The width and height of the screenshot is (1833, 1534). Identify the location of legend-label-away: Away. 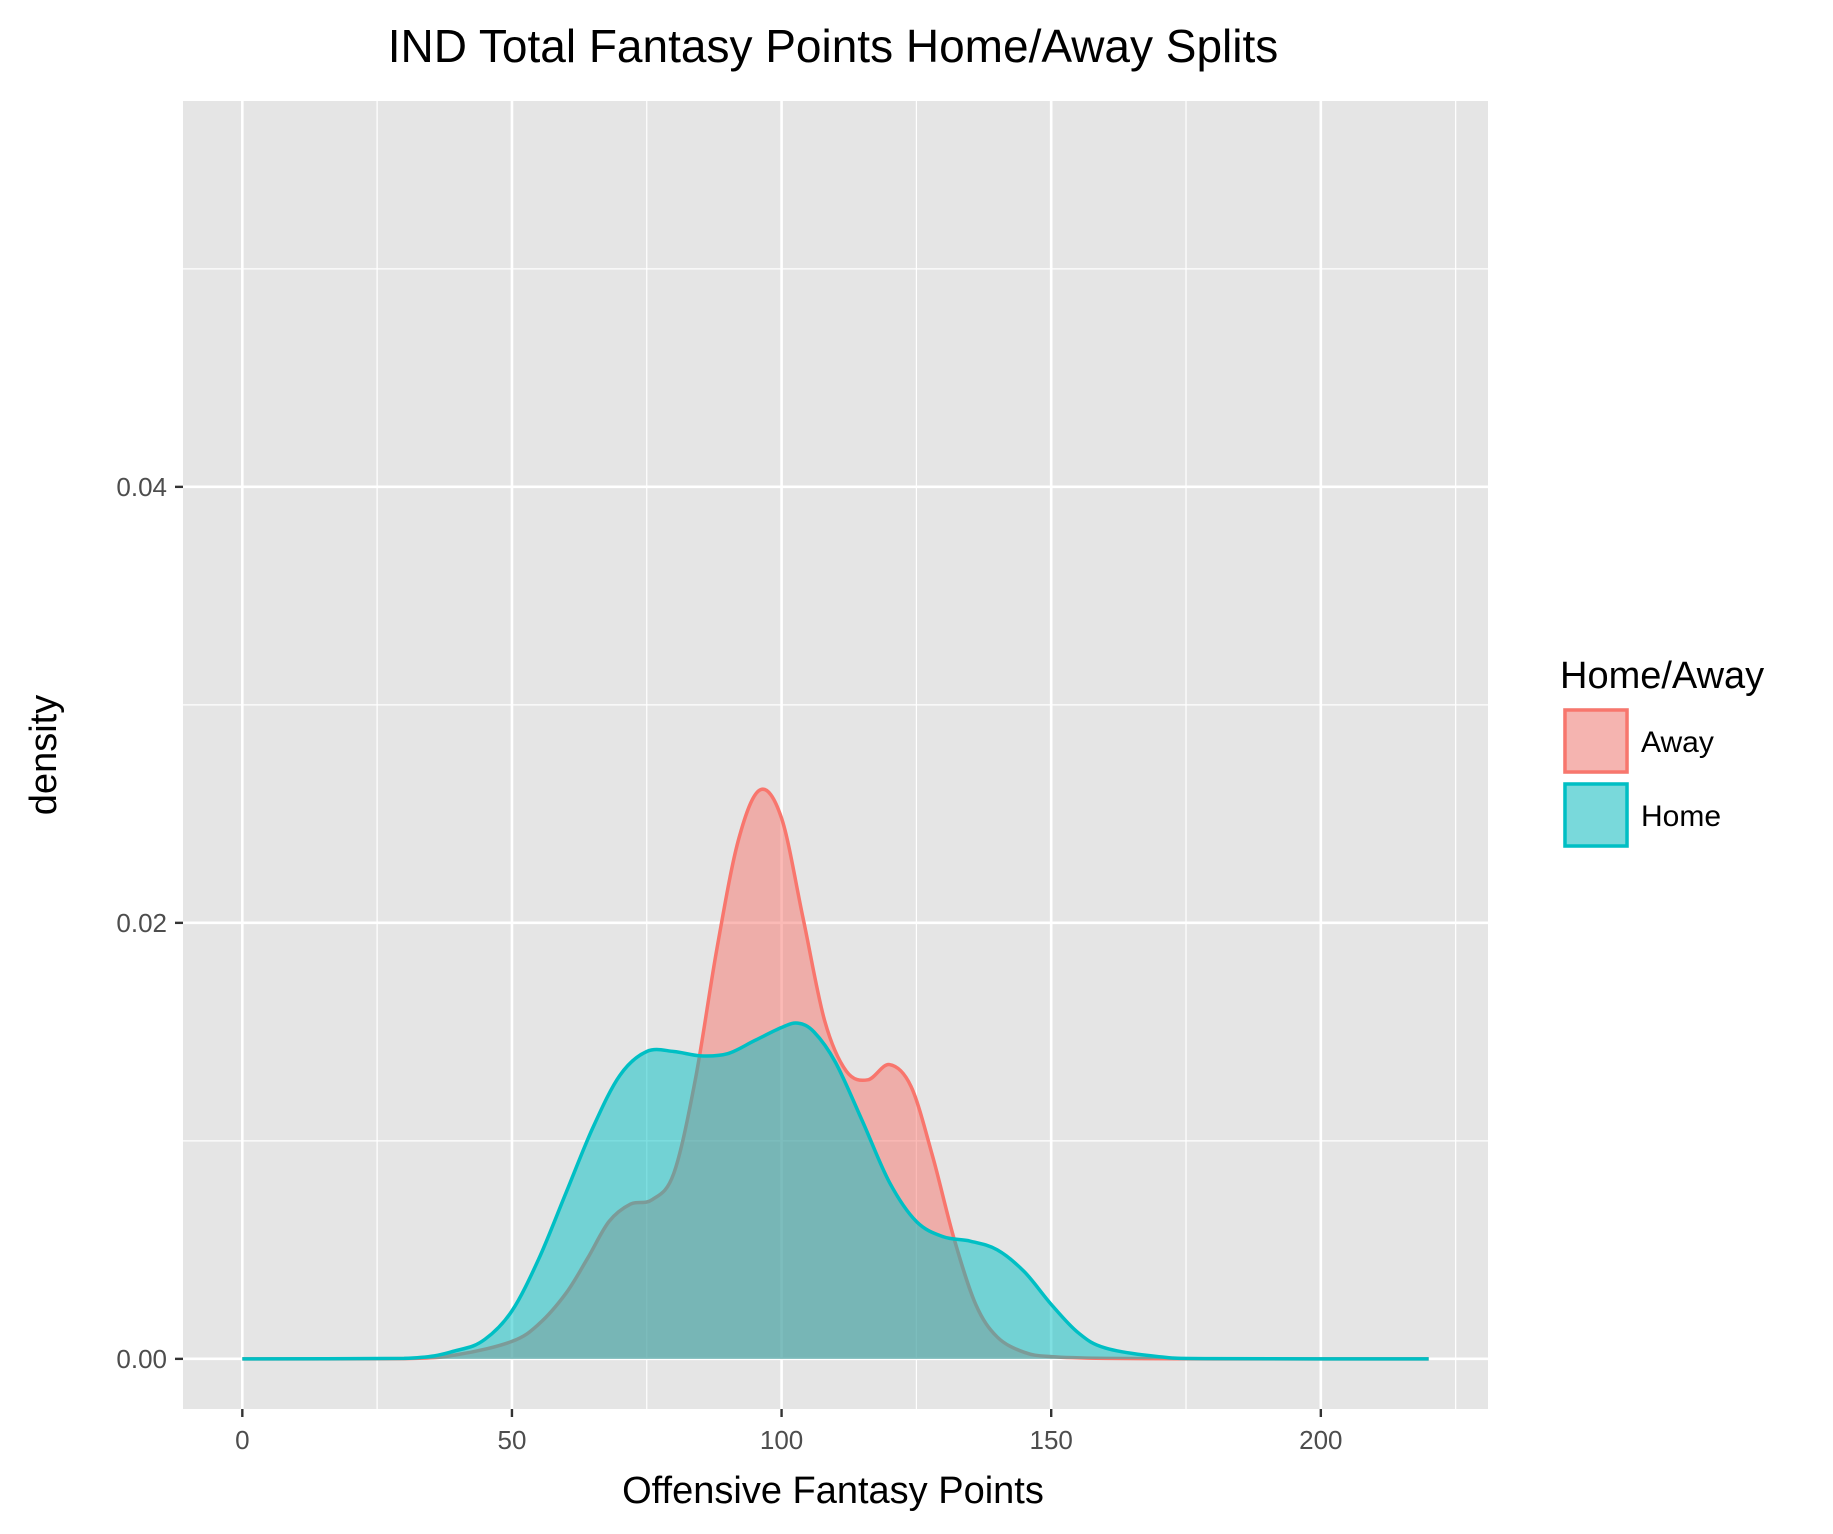
(1677, 742).